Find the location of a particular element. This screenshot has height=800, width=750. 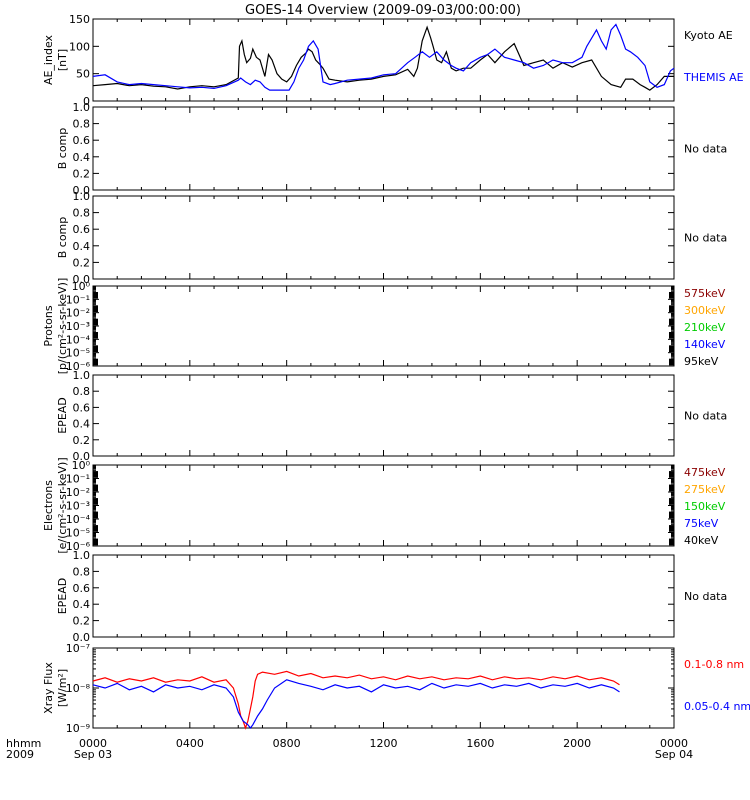

series-line-0-05-0-4-nm is located at coordinates (356, 704).